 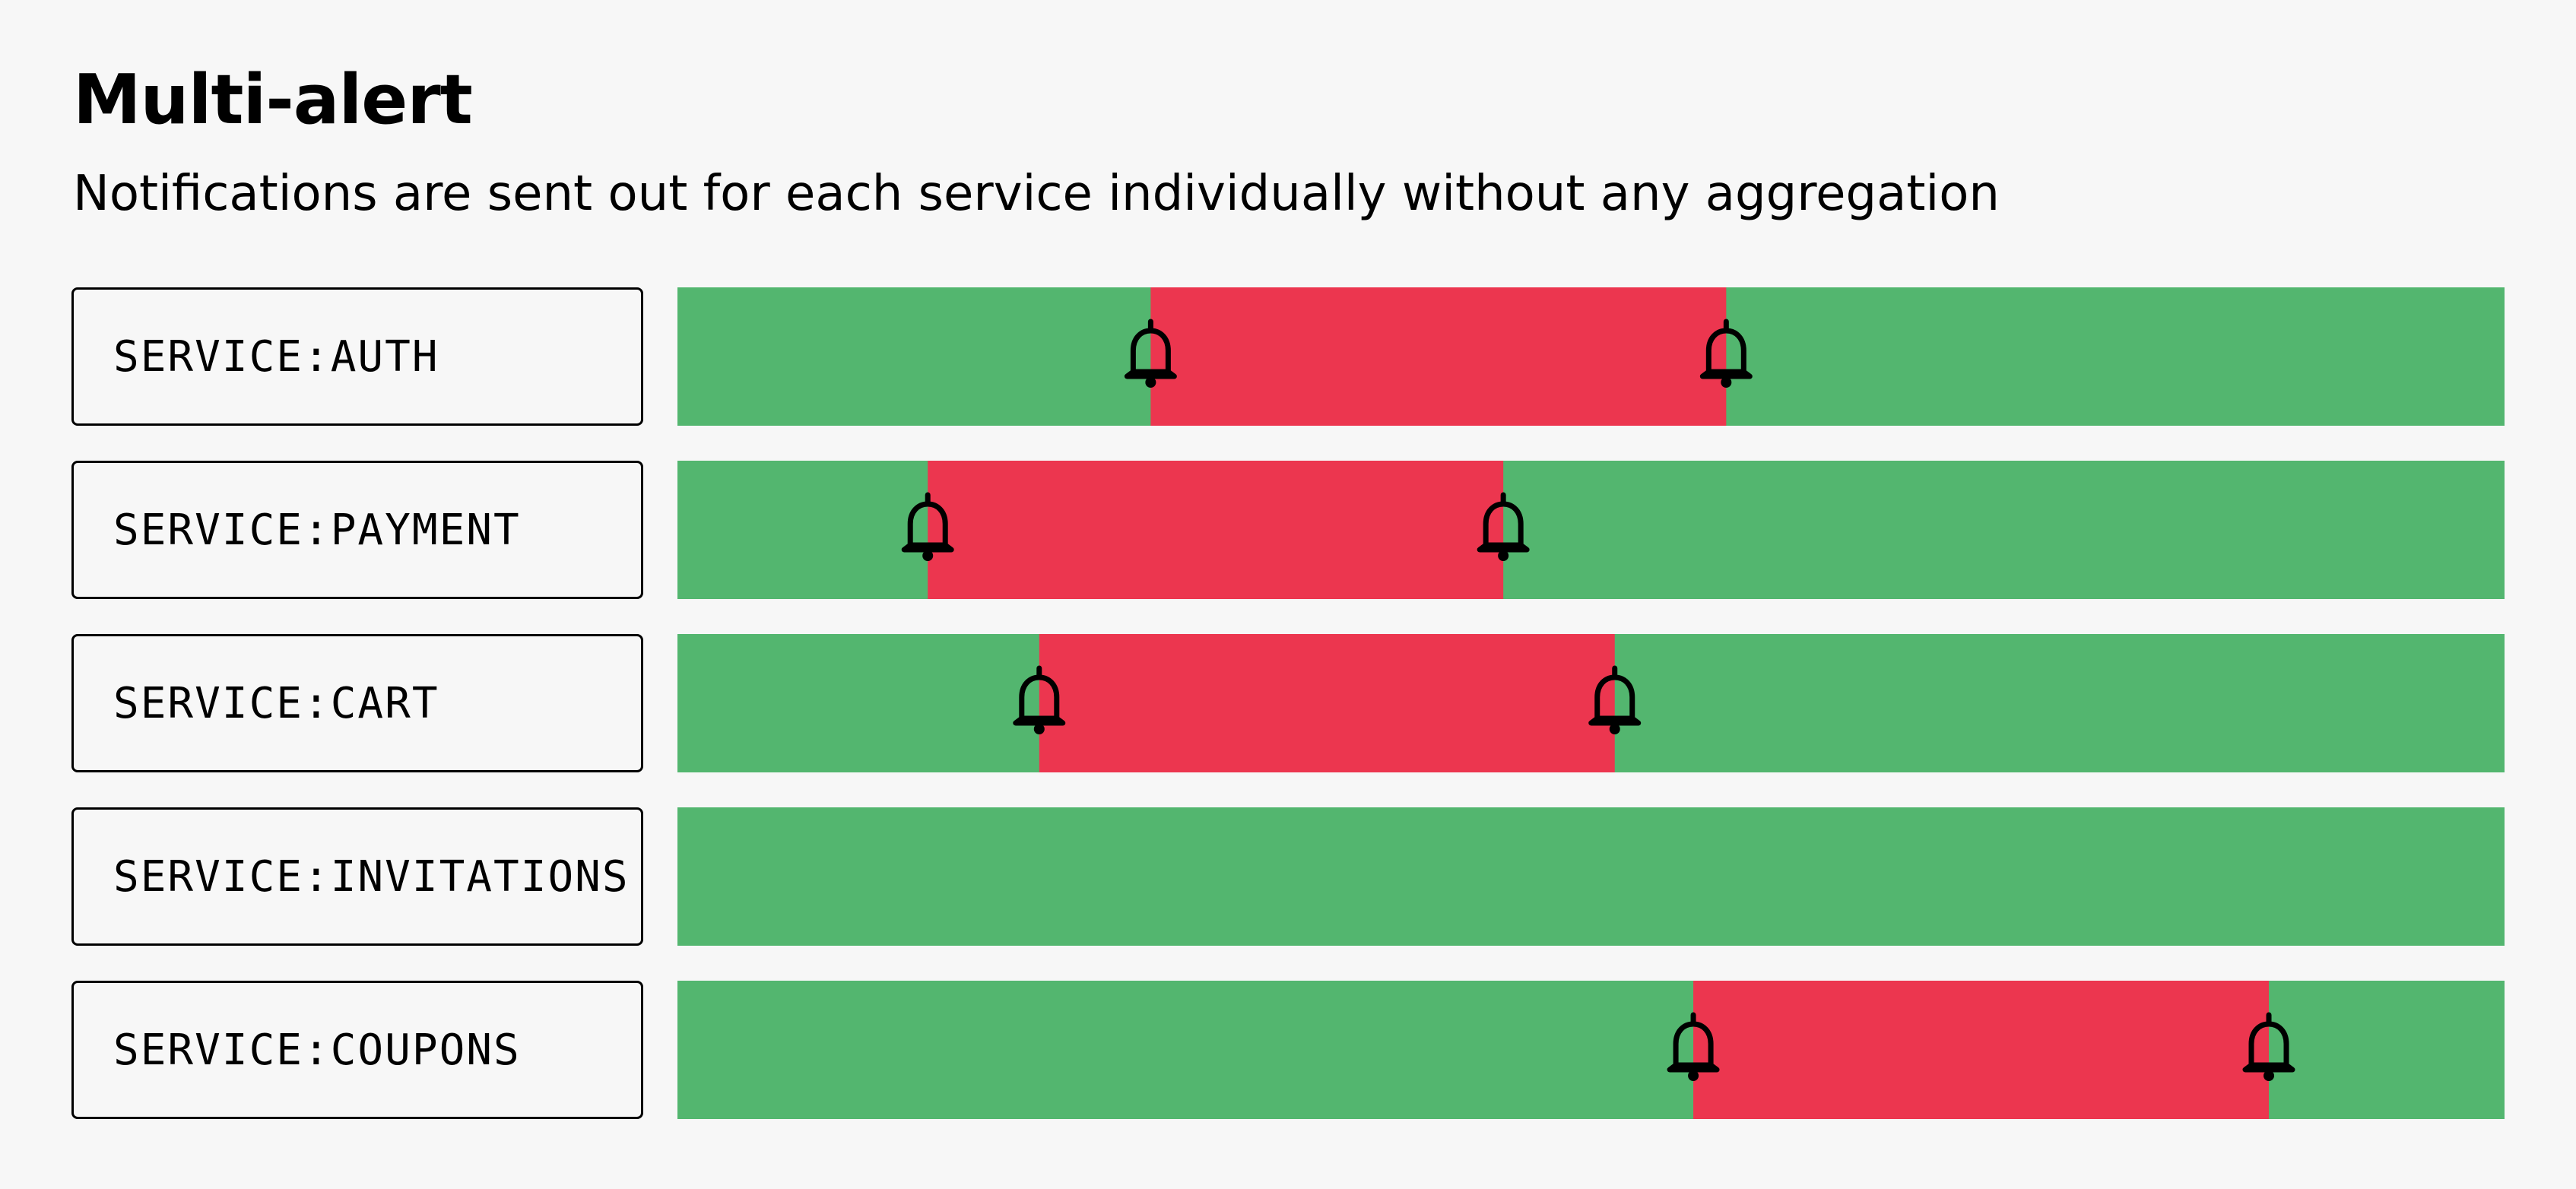 What do you see at coordinates (317, 1050) in the screenshot?
I see `service-label: SERVICE:COUPONS` at bounding box center [317, 1050].